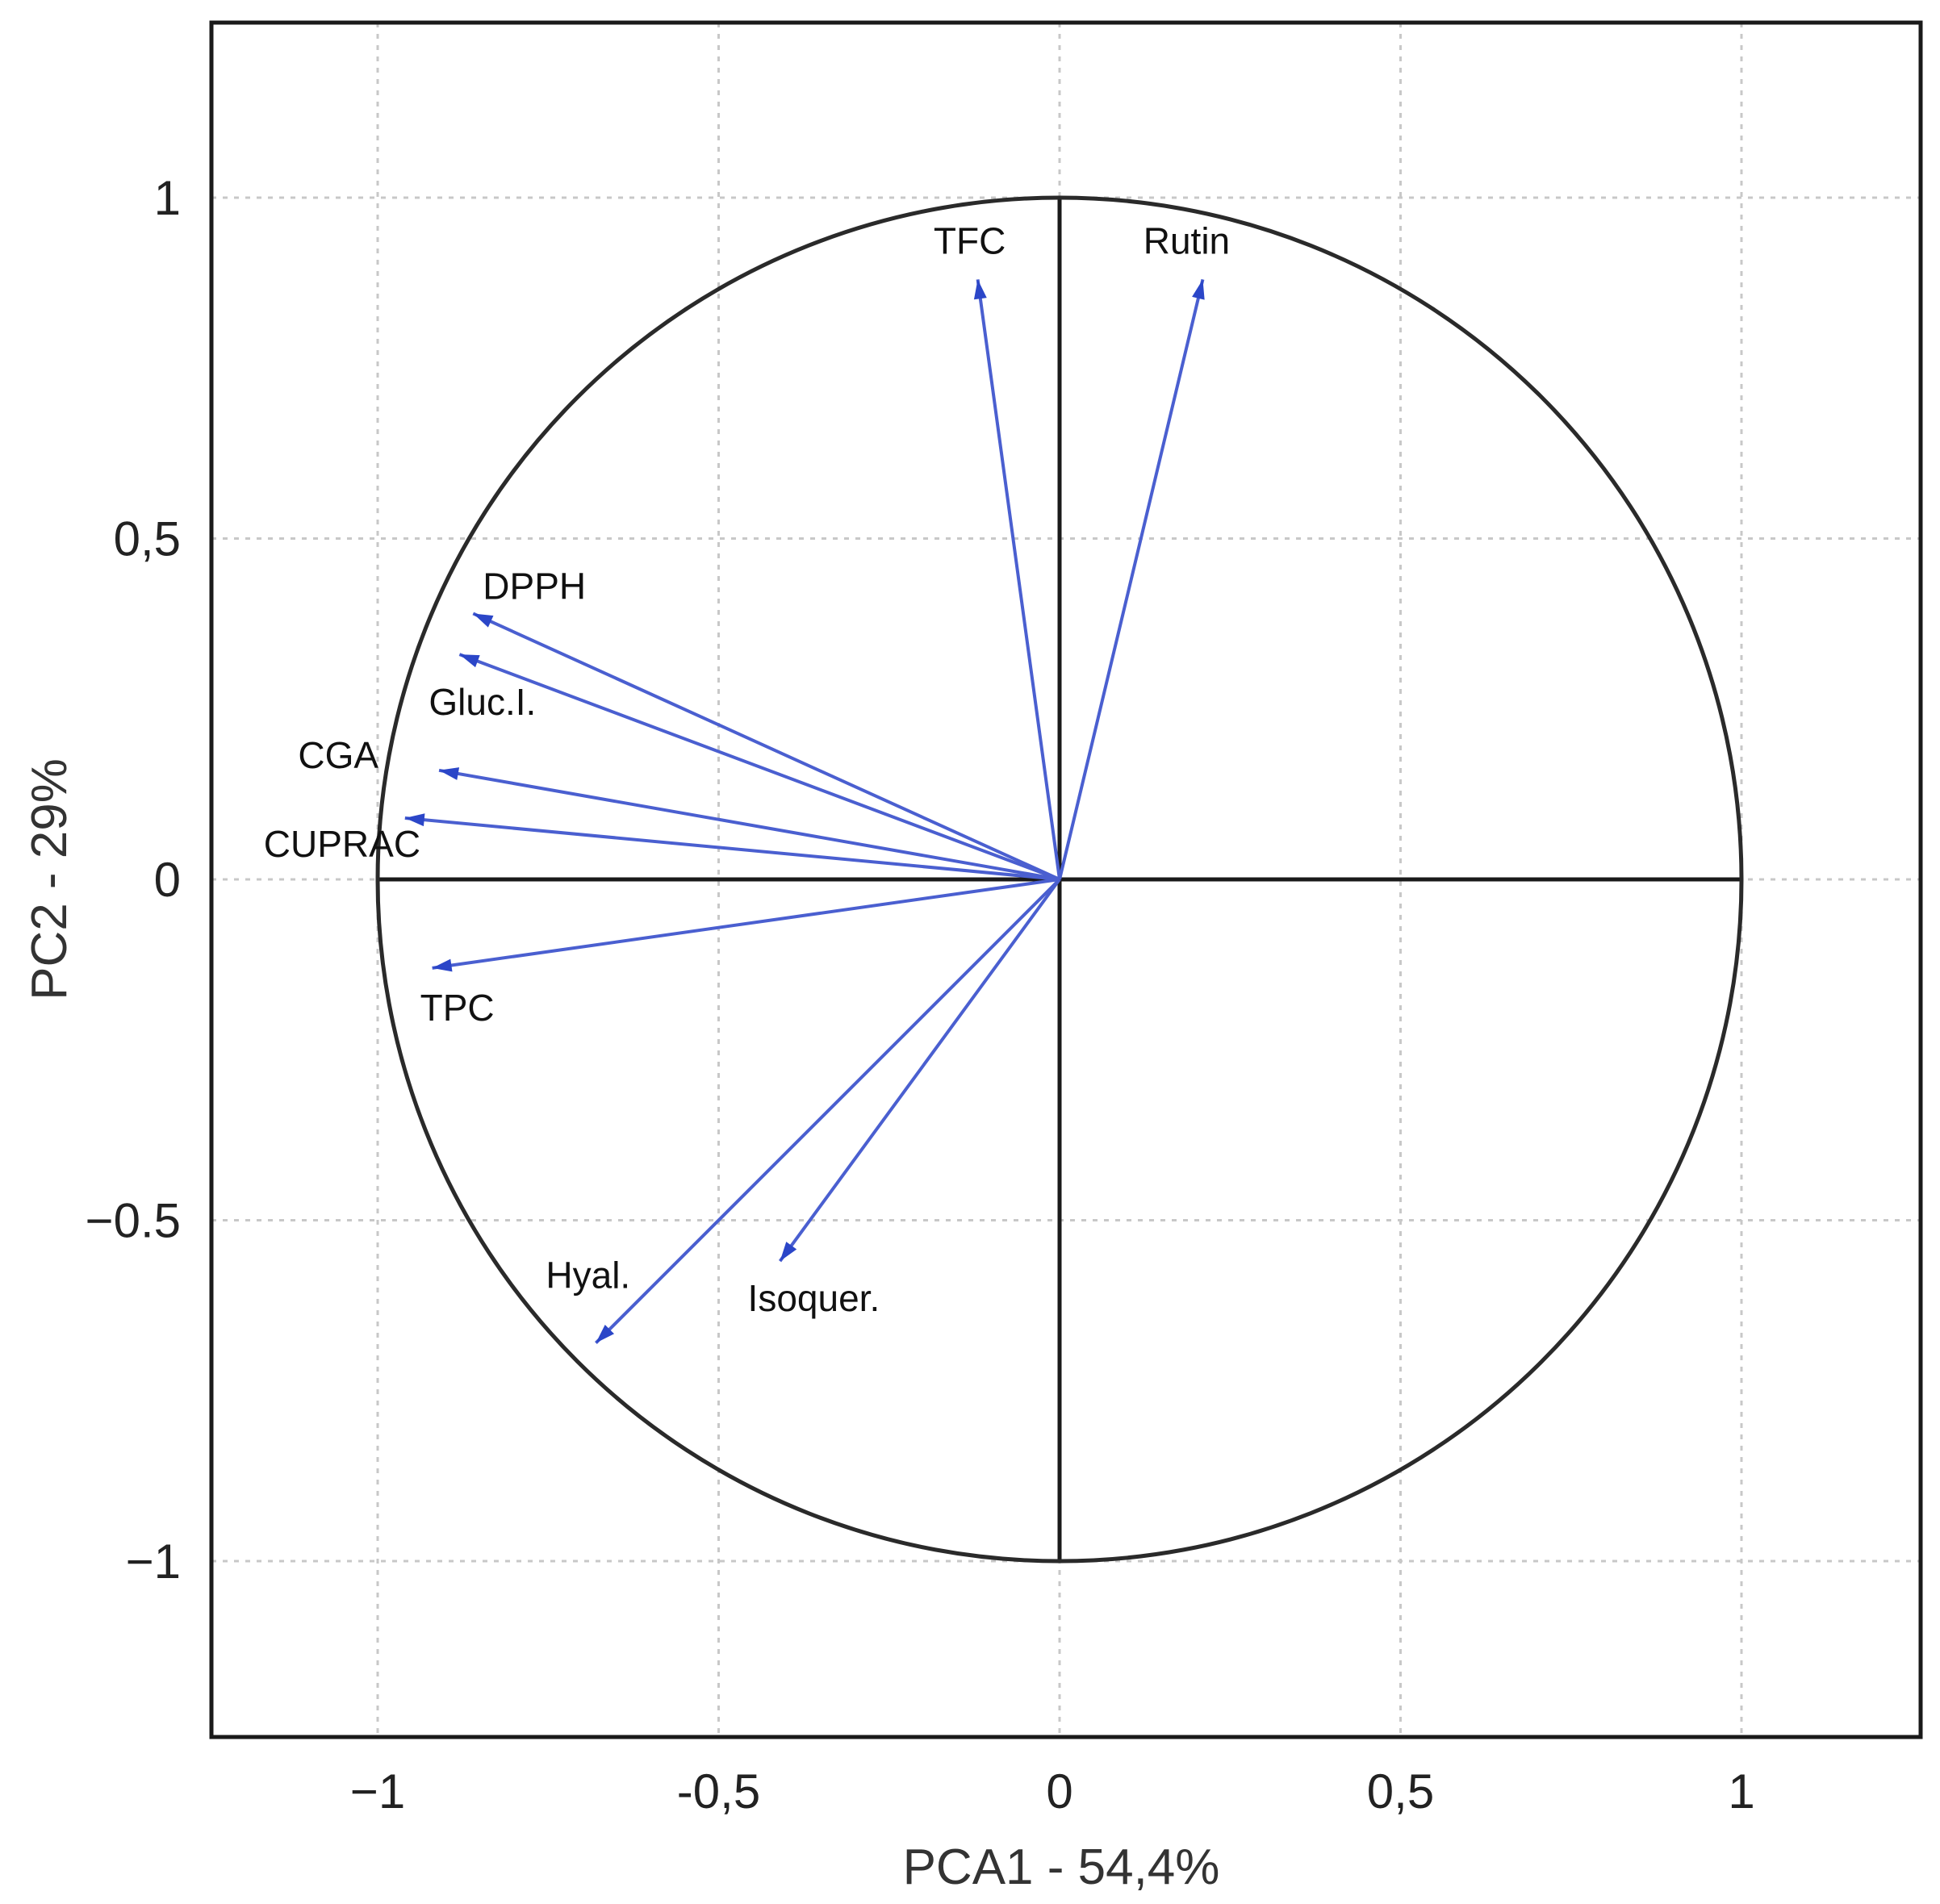 This screenshot has width=1940, height=1904. I want to click on variable-label-rutin: Rutin, so click(1187, 240).